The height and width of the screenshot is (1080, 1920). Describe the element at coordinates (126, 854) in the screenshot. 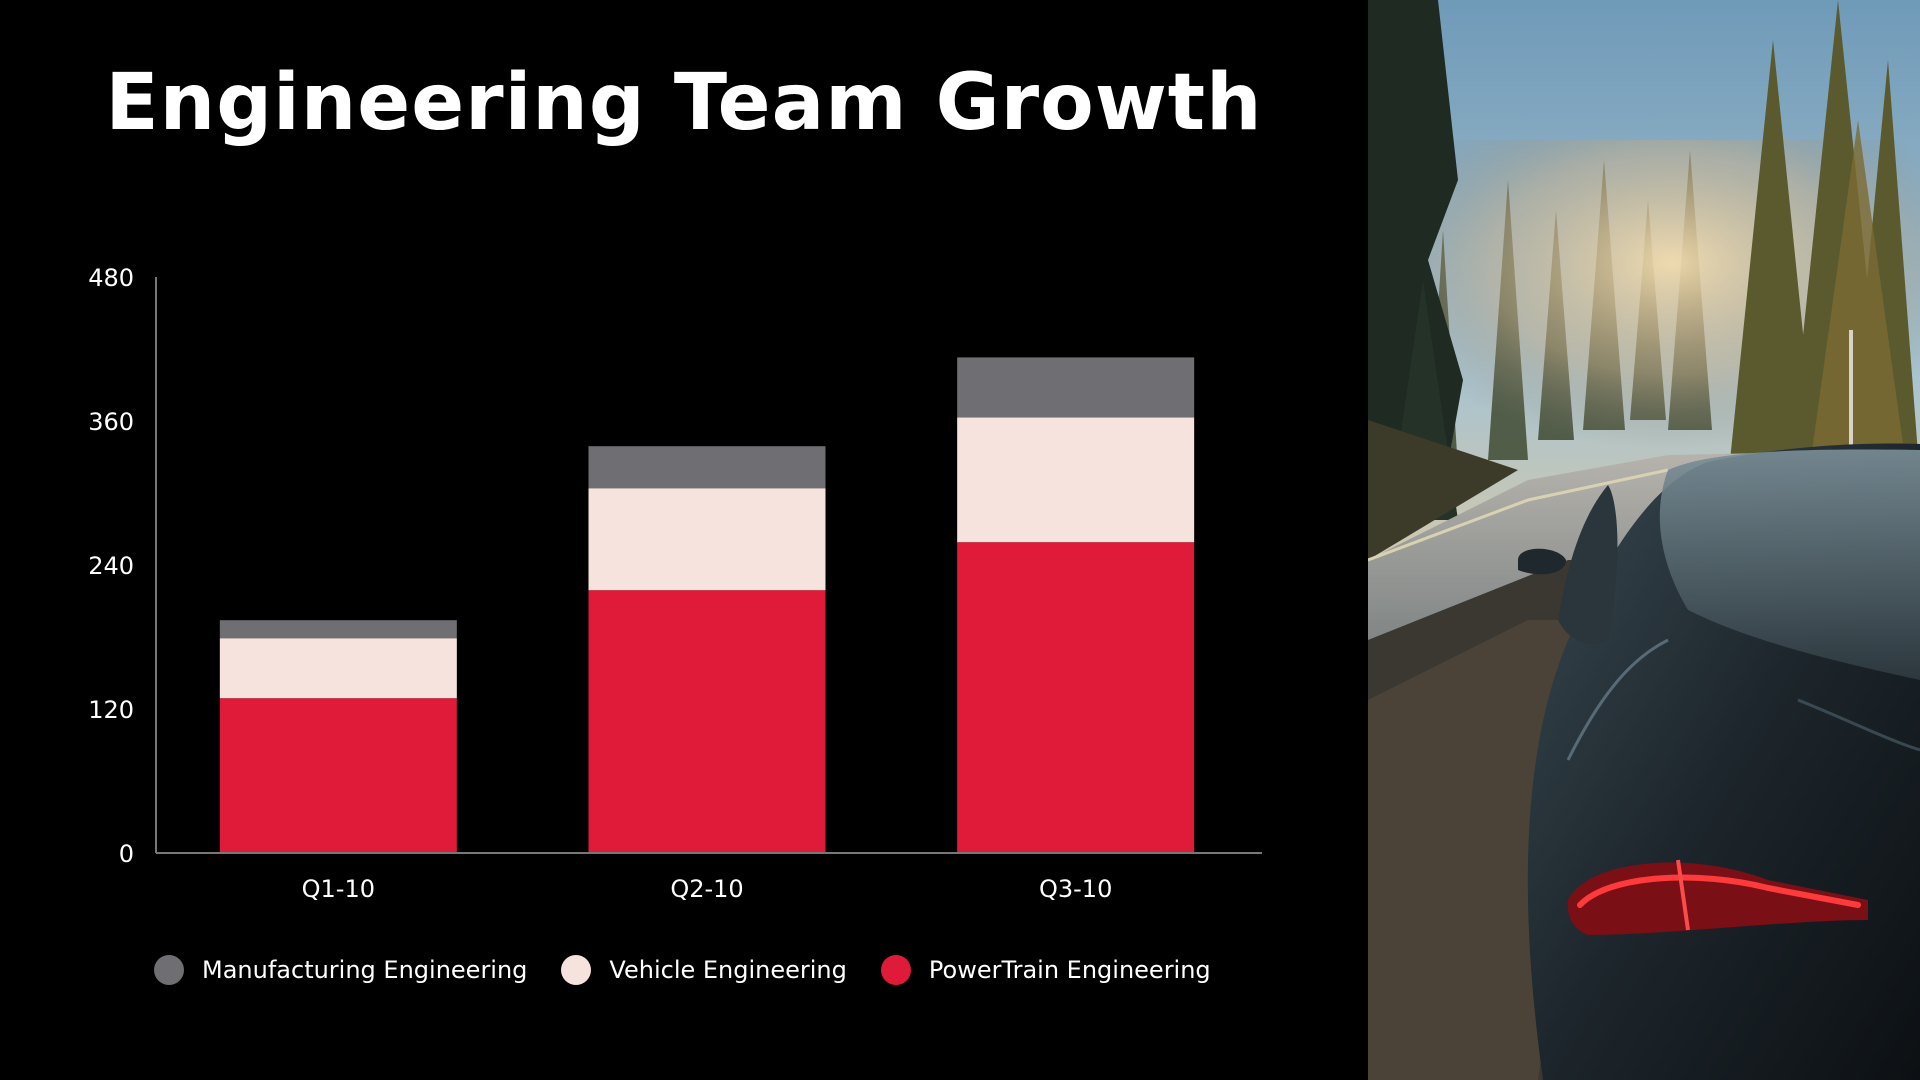

I see `y-tick-label: 0` at that location.